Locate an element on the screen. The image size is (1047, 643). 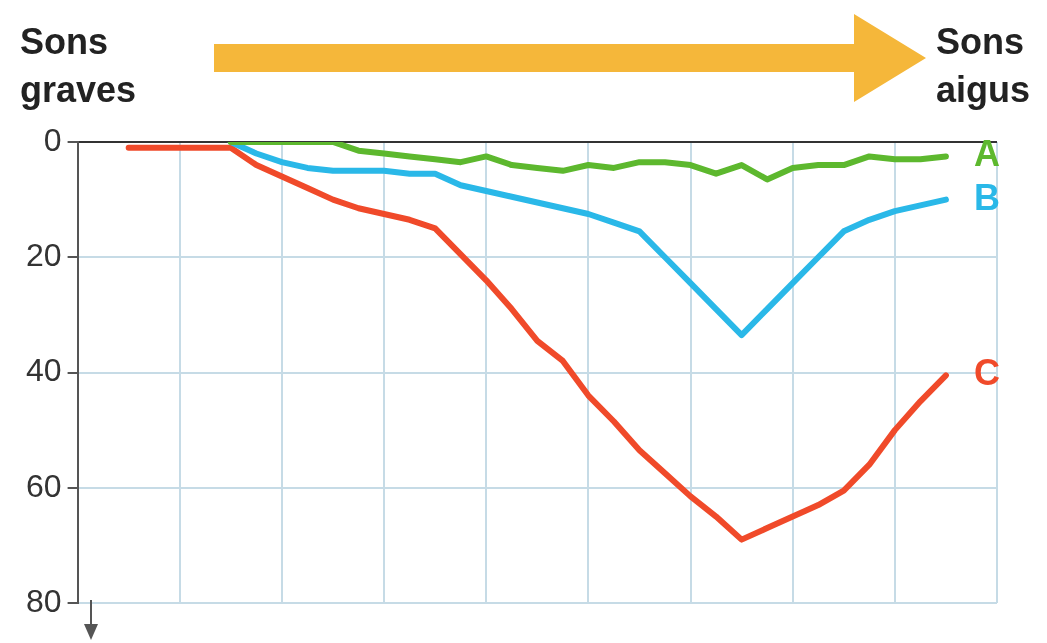
y-tick-label: 80 is located at coordinates (44, 600).